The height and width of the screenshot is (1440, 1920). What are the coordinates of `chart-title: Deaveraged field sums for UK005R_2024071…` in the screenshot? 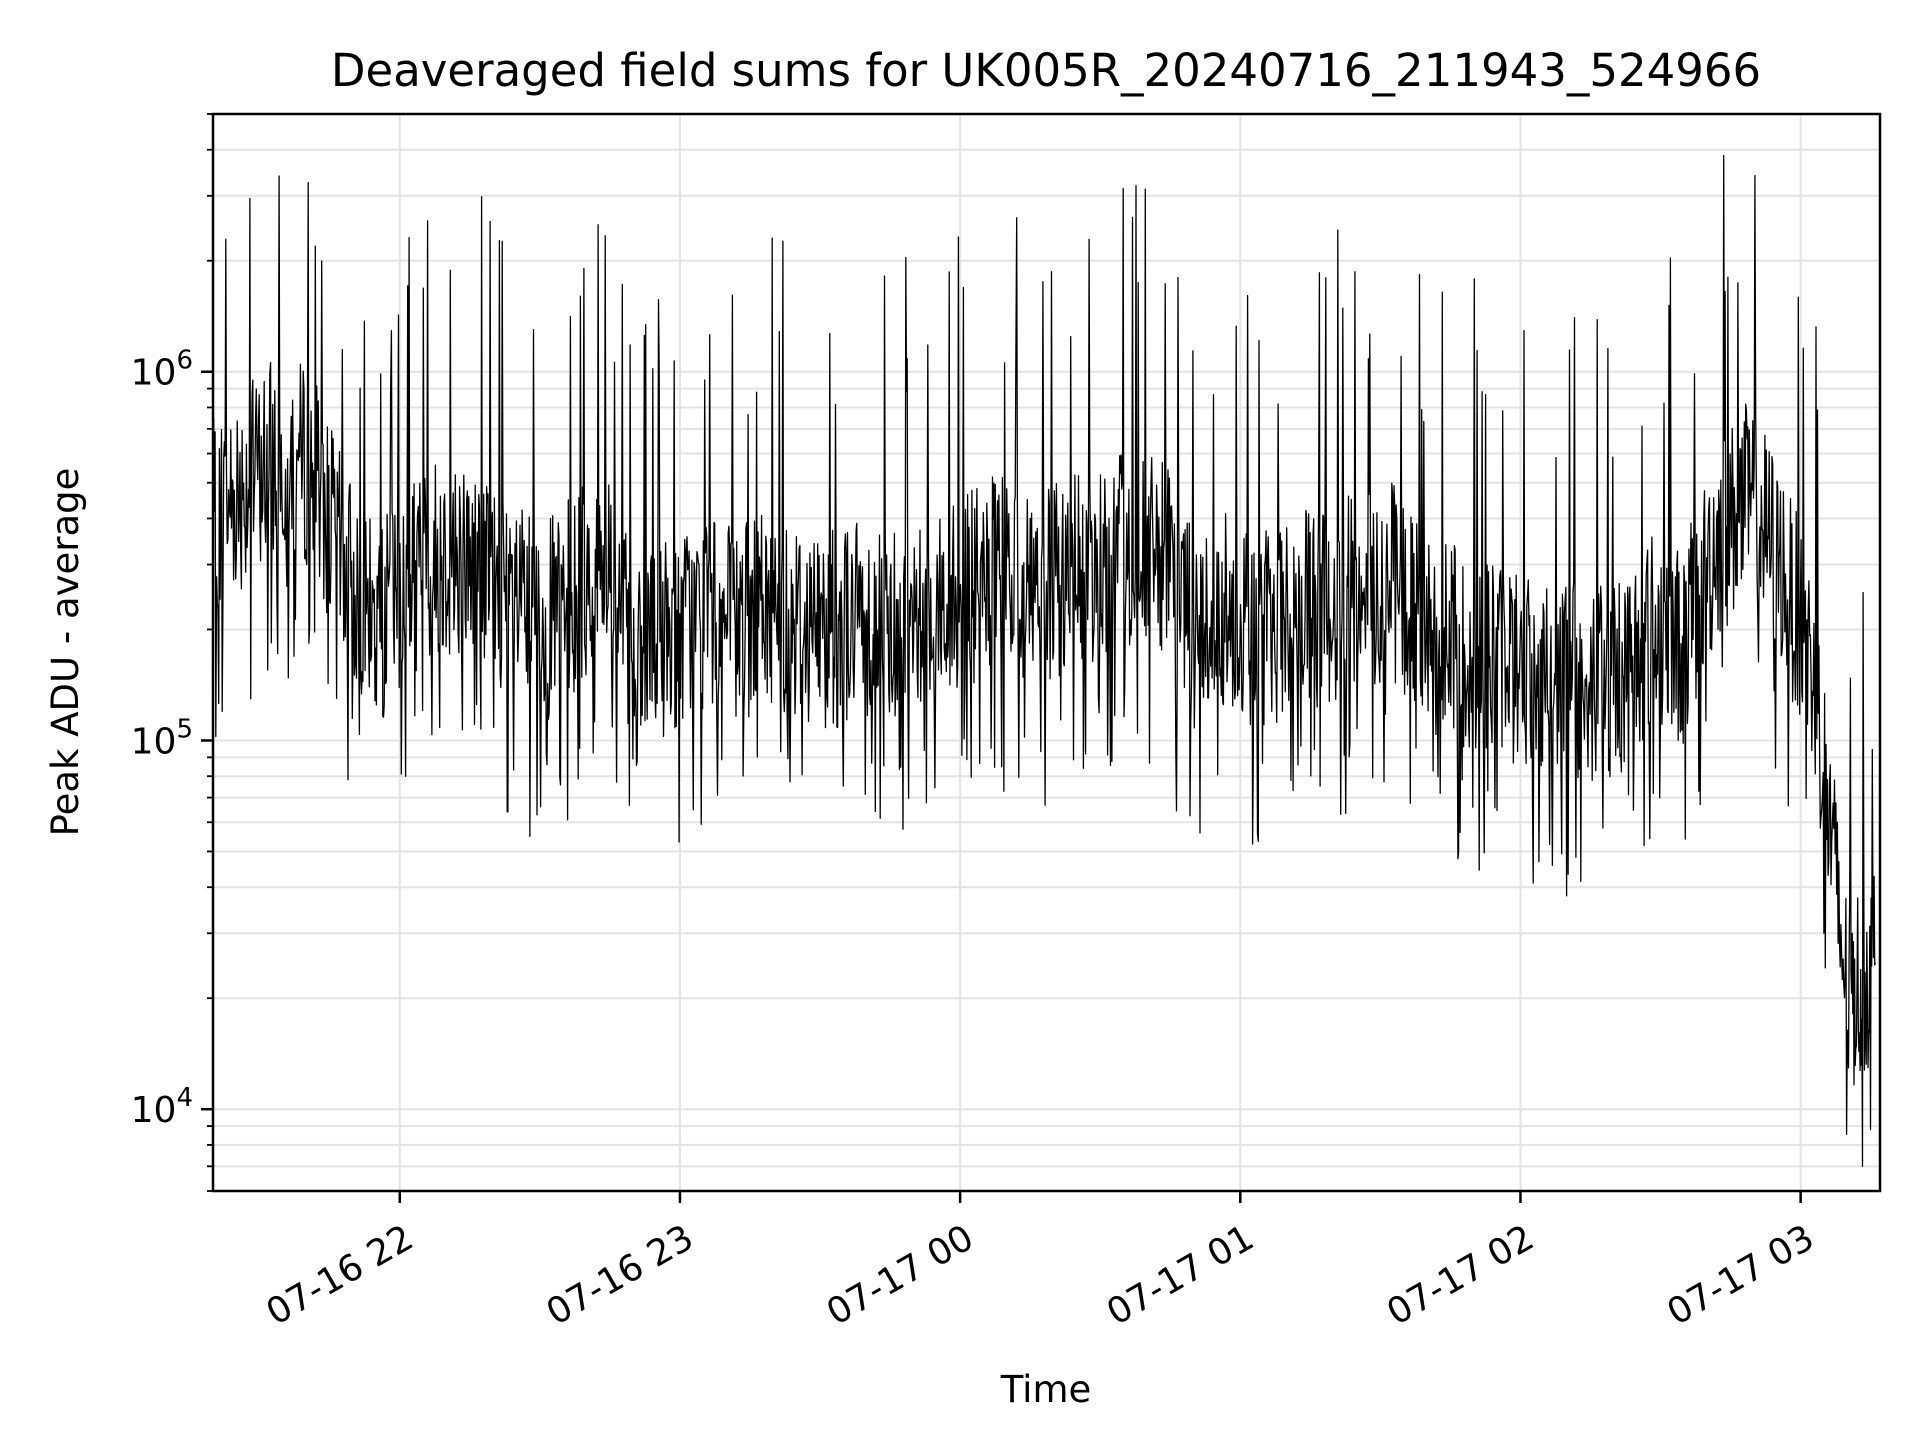 It's located at (1046, 70).